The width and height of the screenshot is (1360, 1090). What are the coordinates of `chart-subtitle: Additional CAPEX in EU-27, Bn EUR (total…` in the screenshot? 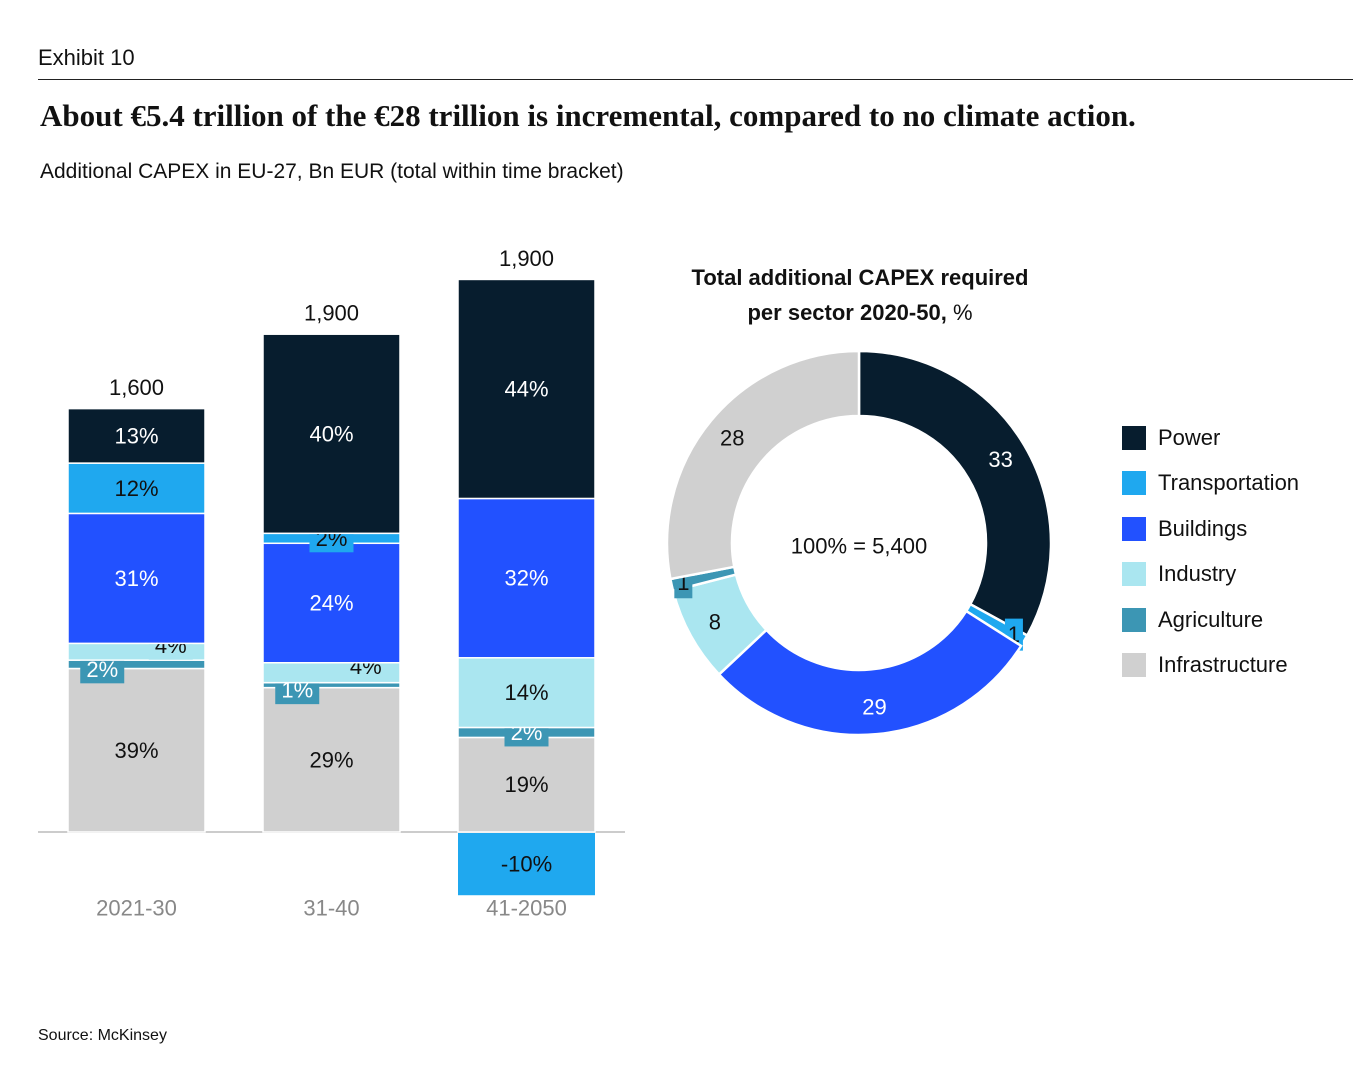 It's located at (332, 171).